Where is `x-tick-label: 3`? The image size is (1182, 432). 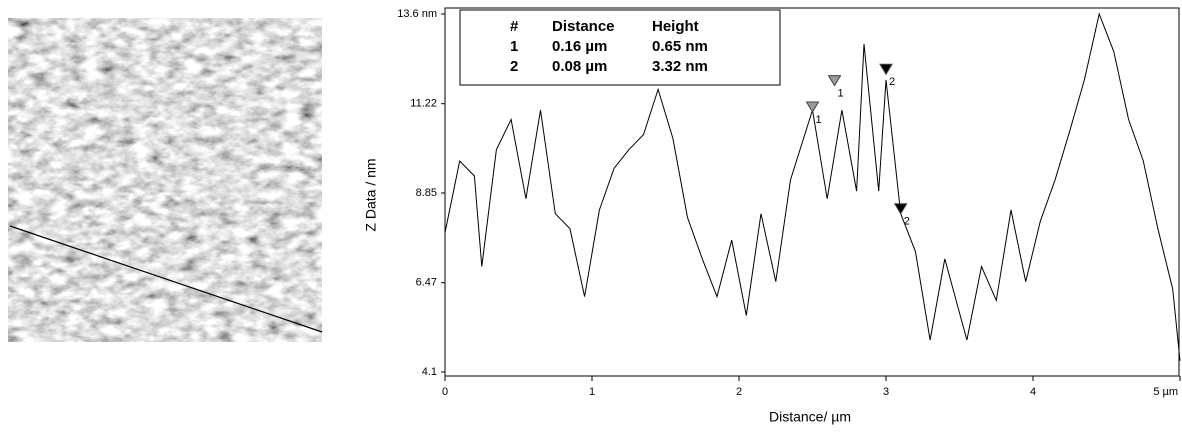
x-tick-label: 3 is located at coordinates (886, 392).